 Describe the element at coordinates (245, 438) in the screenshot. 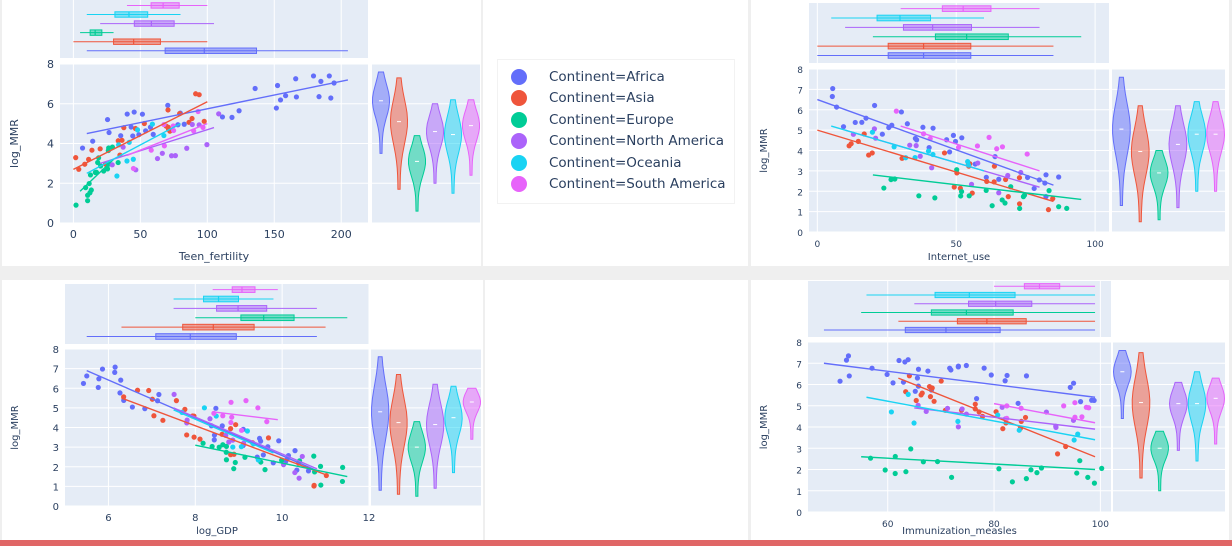

I see `trendline-north-america` at that location.